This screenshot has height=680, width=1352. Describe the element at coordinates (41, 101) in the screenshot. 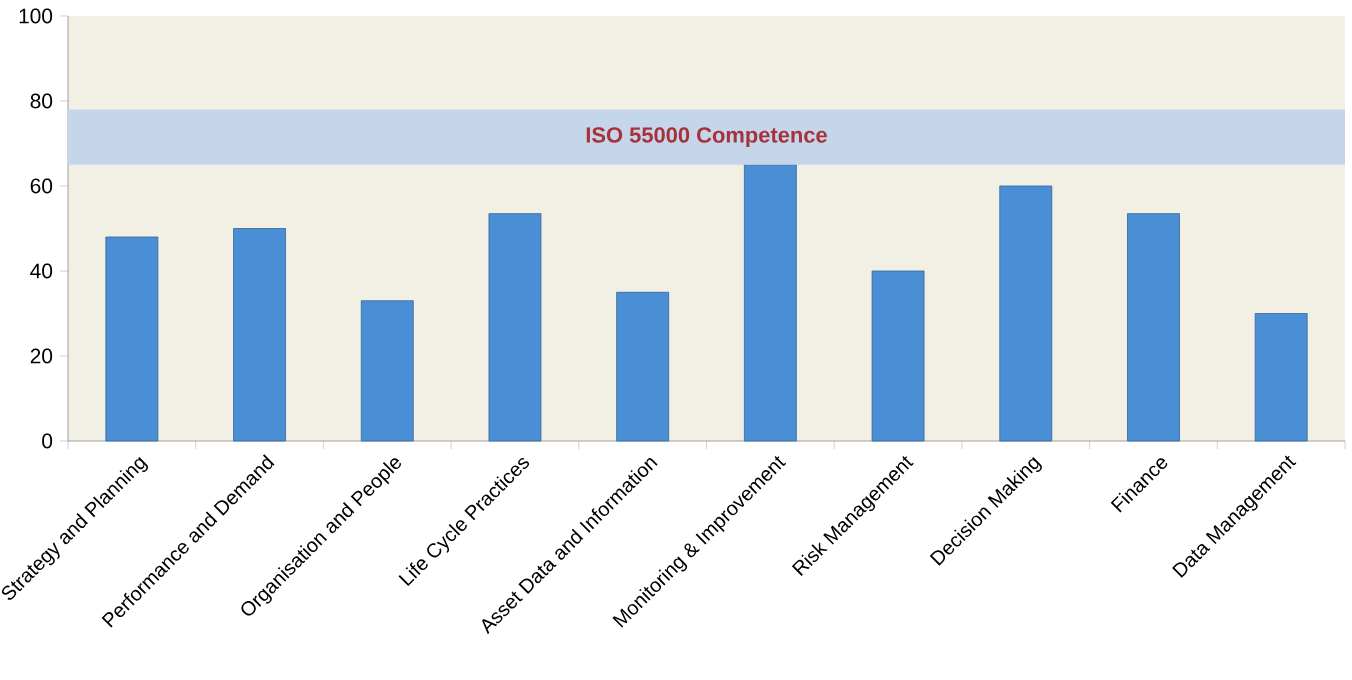

I see `y-tick-label: 80` at that location.